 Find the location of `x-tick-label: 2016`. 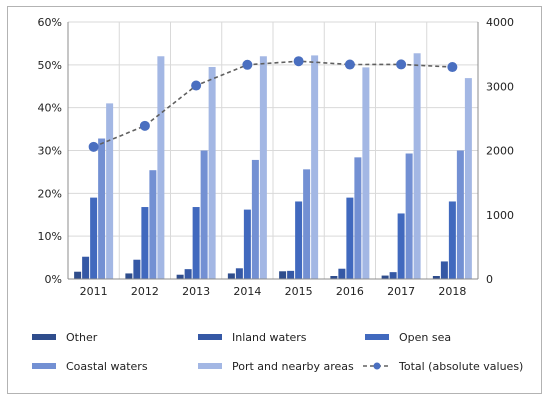

x-tick-label: 2016 is located at coordinates (350, 291).